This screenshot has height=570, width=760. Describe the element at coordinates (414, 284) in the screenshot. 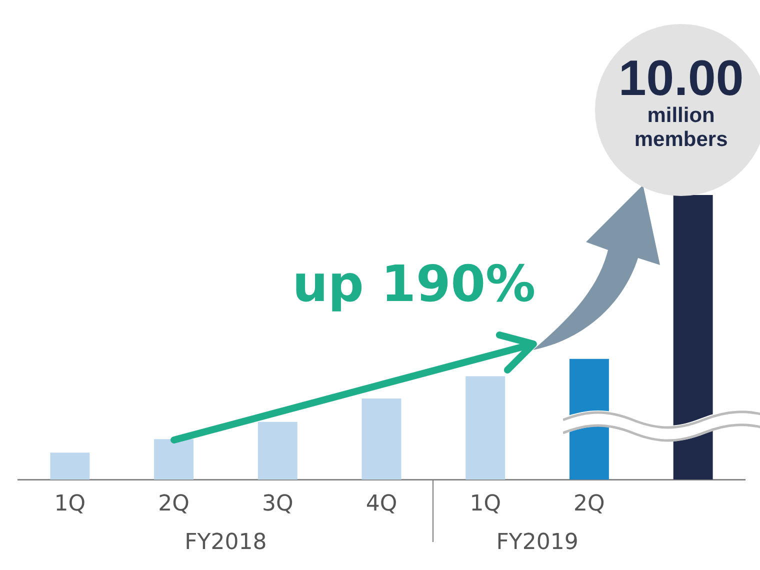

I see `annotation: up 190%` at that location.